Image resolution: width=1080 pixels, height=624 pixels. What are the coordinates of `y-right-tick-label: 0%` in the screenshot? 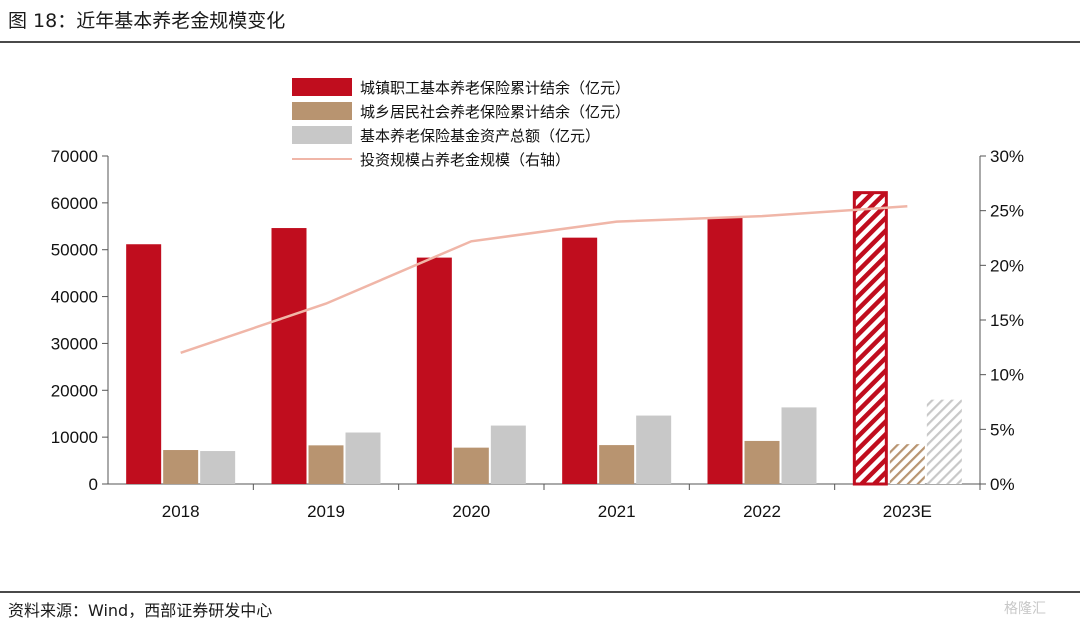 It's located at (1002, 484).